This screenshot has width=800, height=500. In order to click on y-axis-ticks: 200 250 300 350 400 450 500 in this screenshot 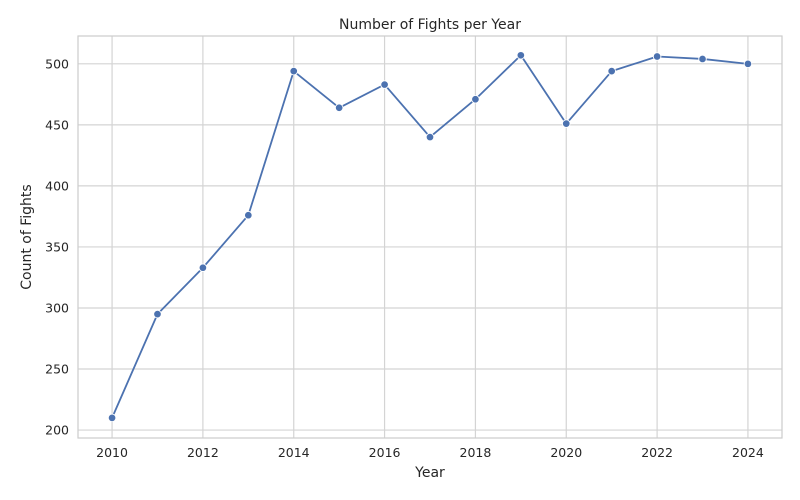, I will do `click(57, 246)`.